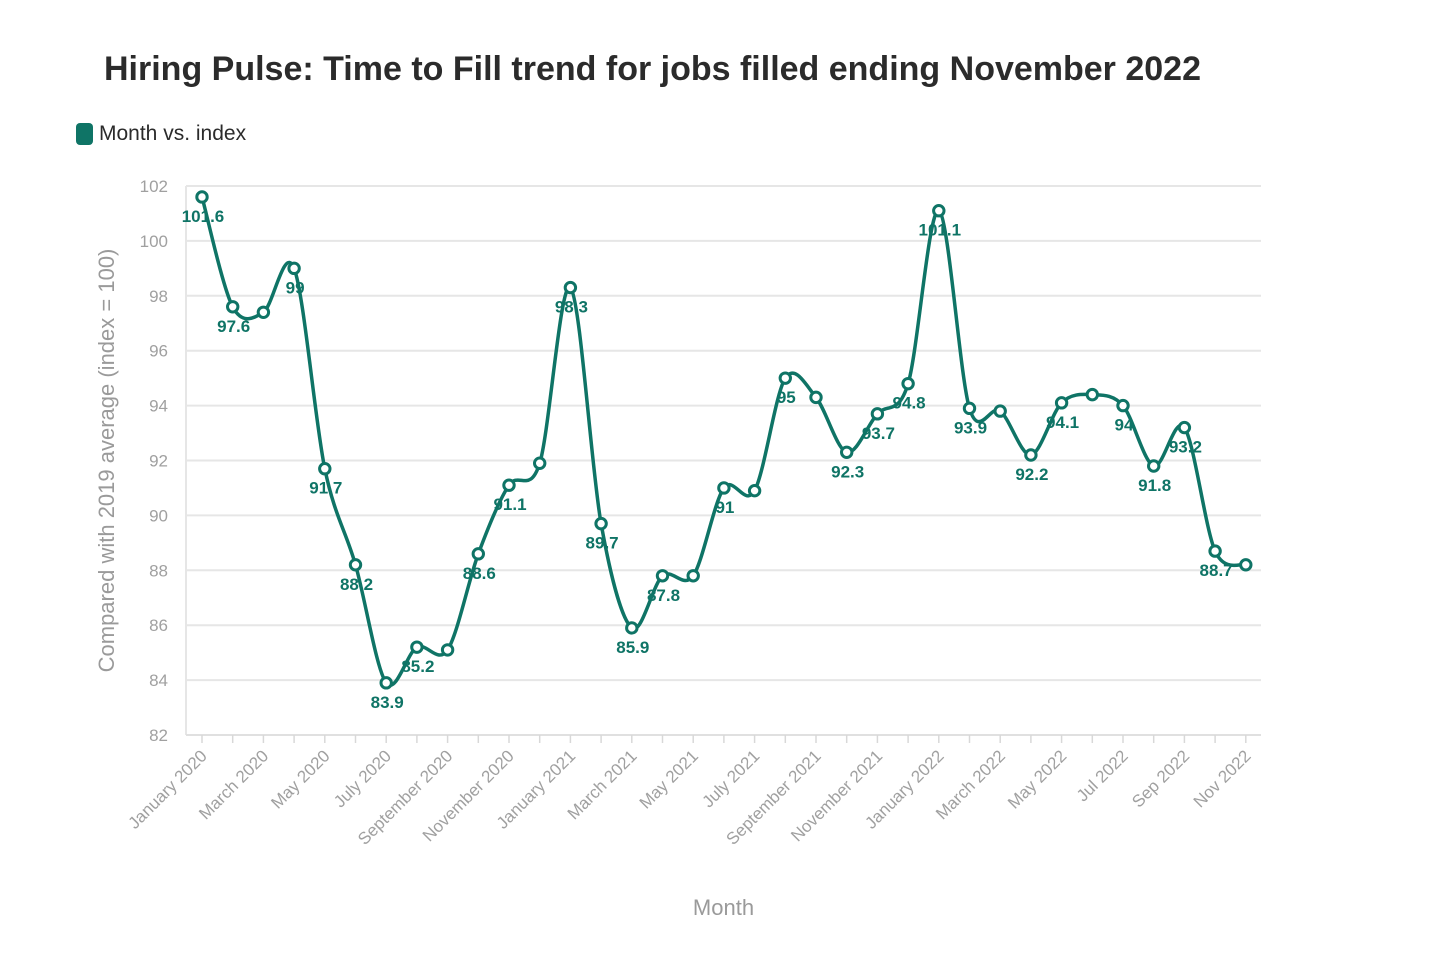 Image resolution: width=1456 pixels, height=959 pixels. Describe the element at coordinates (1222, 778) in the screenshot. I see `x-tick-label: Nov 2022` at that location.